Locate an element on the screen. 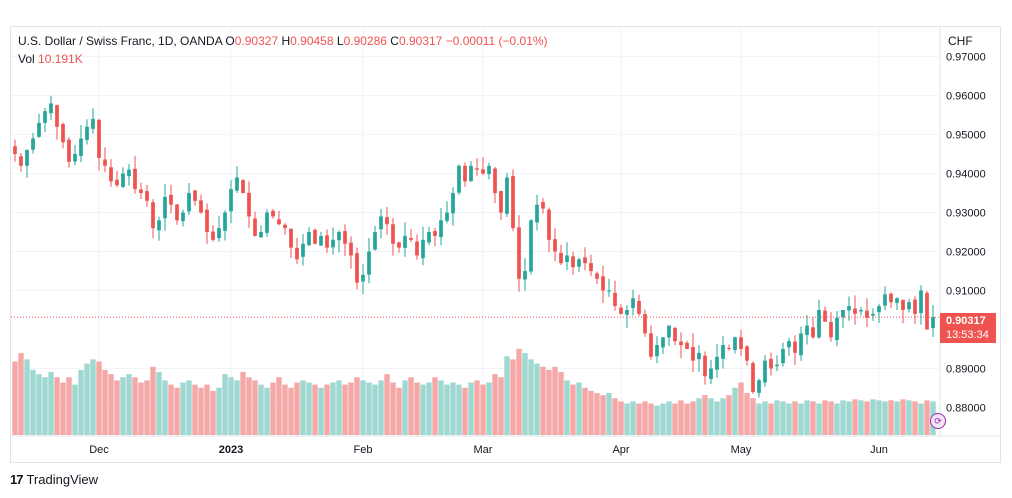  y-tick-label: 0.88000 is located at coordinates (966, 408).